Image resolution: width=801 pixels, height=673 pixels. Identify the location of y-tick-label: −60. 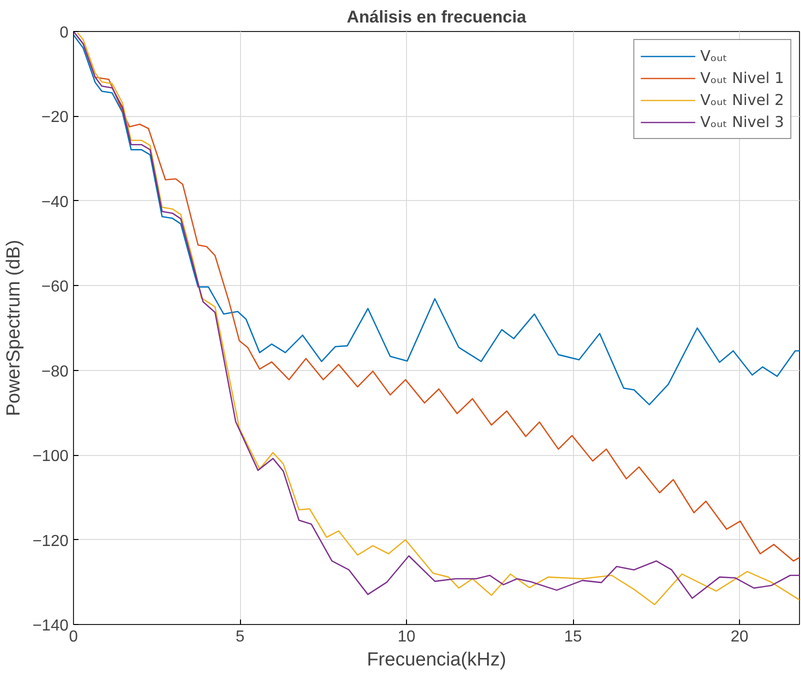
(55, 287).